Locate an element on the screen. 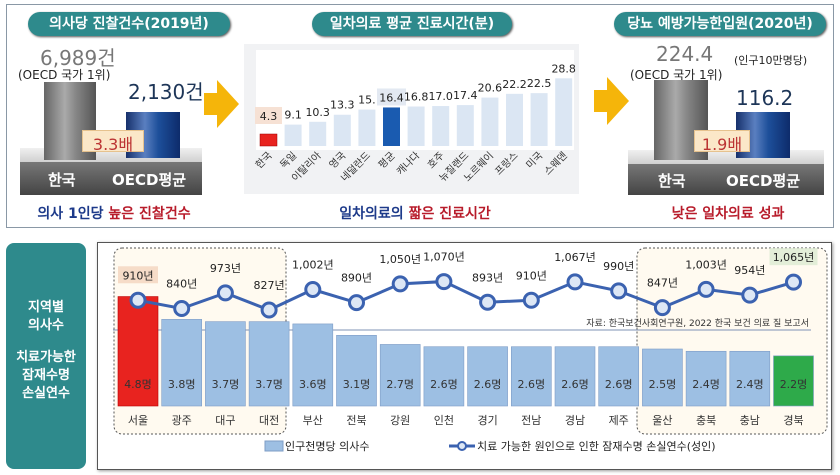 This screenshot has height=475, width=840. category-label: 경기 is located at coordinates (487, 420).